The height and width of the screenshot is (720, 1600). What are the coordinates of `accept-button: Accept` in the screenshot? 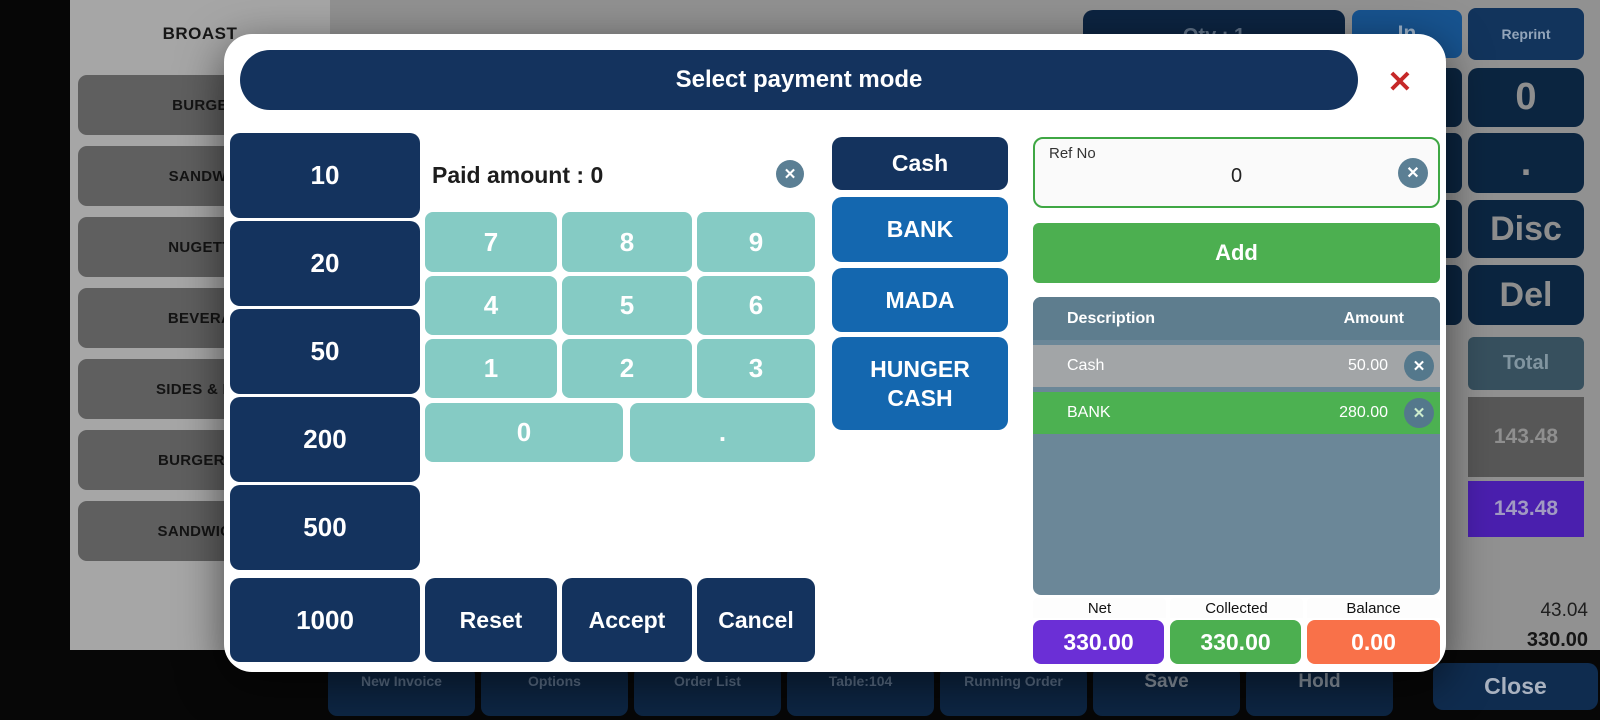 It's located at (627, 620).